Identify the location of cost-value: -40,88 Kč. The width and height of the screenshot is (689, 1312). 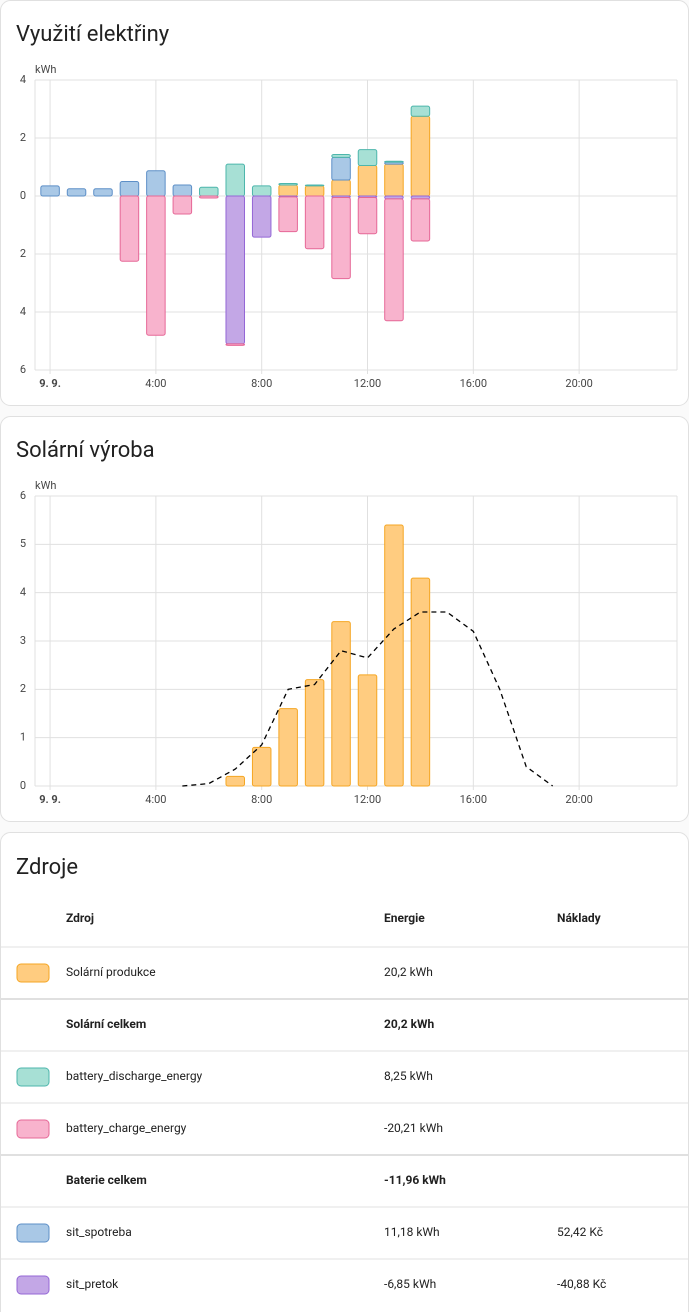
(581, 1284).